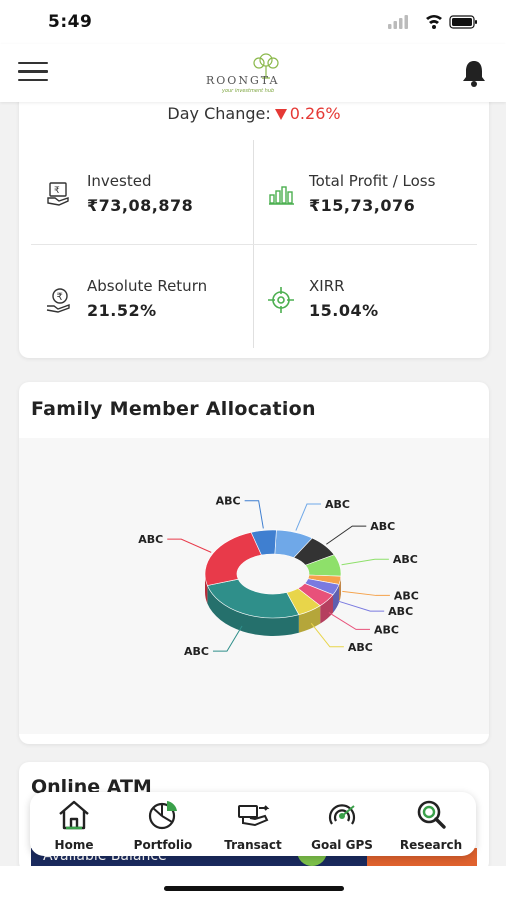 The width and height of the screenshot is (506, 900). What do you see at coordinates (162, 815) in the screenshot?
I see `pie-chart-icon` at bounding box center [162, 815].